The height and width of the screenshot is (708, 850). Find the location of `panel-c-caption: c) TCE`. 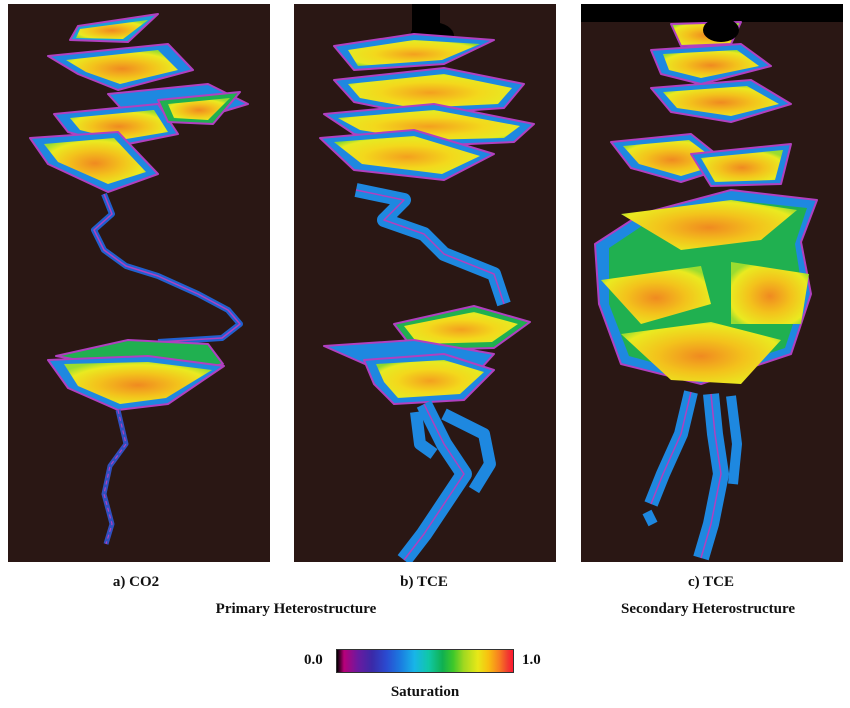

panel-c-caption: c) TCE is located at coordinates (711, 582).